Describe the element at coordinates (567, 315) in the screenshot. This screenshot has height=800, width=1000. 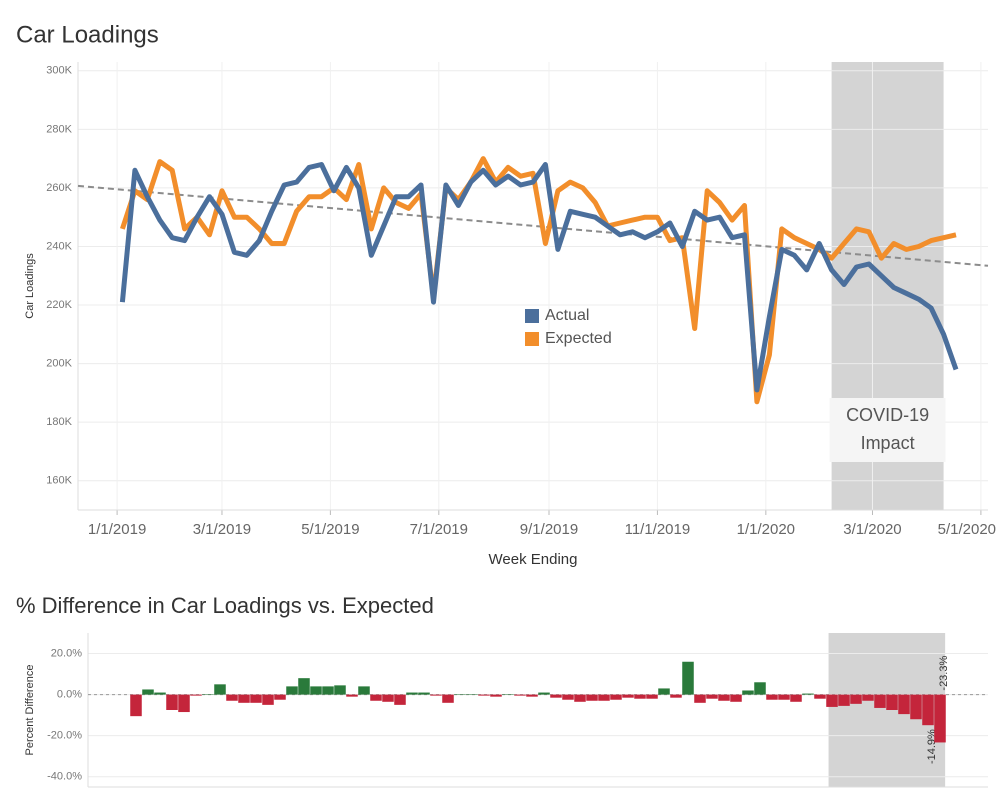
I see `legend-label: Actual` at that location.